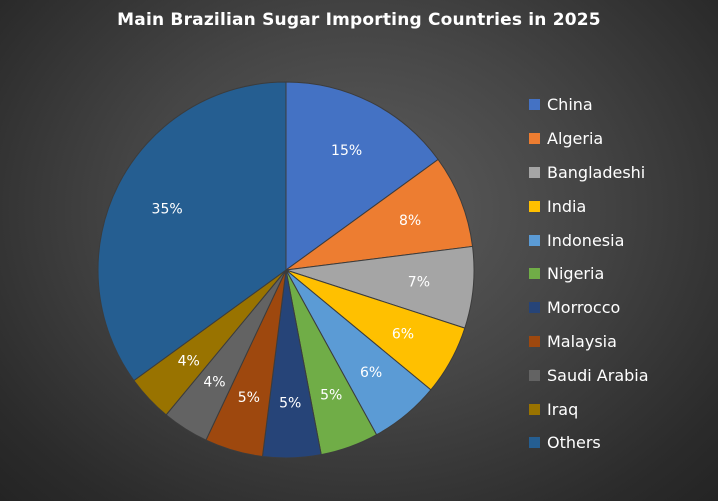 This screenshot has height=501, width=718. Describe the element at coordinates (570, 105) in the screenshot. I see `legend-label: China` at that location.